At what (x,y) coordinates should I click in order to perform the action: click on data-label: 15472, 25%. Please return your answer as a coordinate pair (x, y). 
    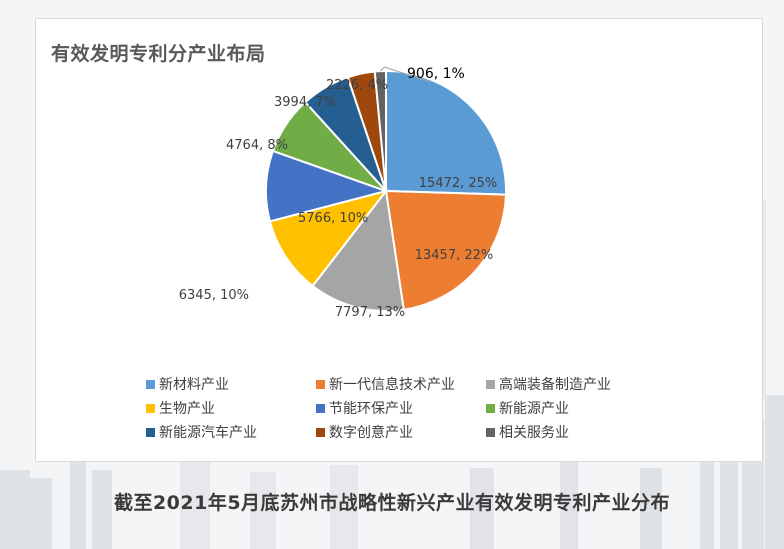
    Looking at the image, I should click on (458, 183).